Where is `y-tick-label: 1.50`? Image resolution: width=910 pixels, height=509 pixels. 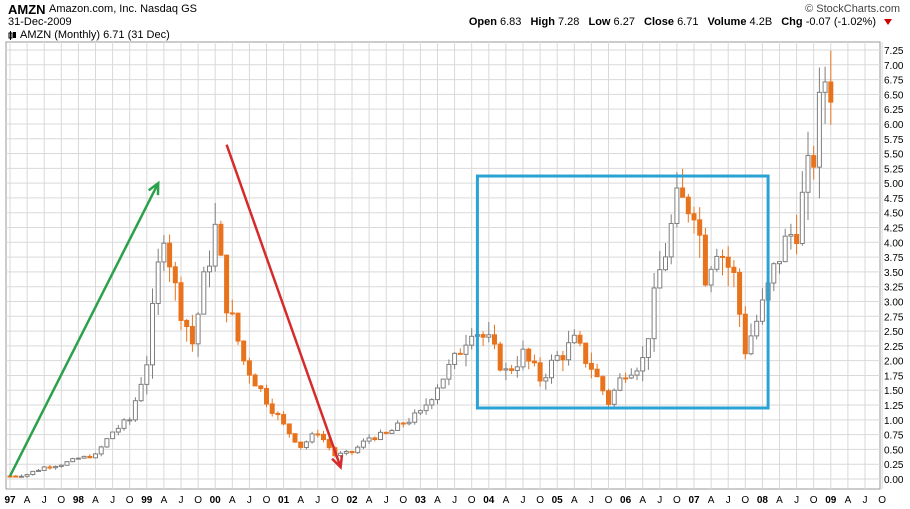 y-tick-label: 1.50 is located at coordinates (894, 391).